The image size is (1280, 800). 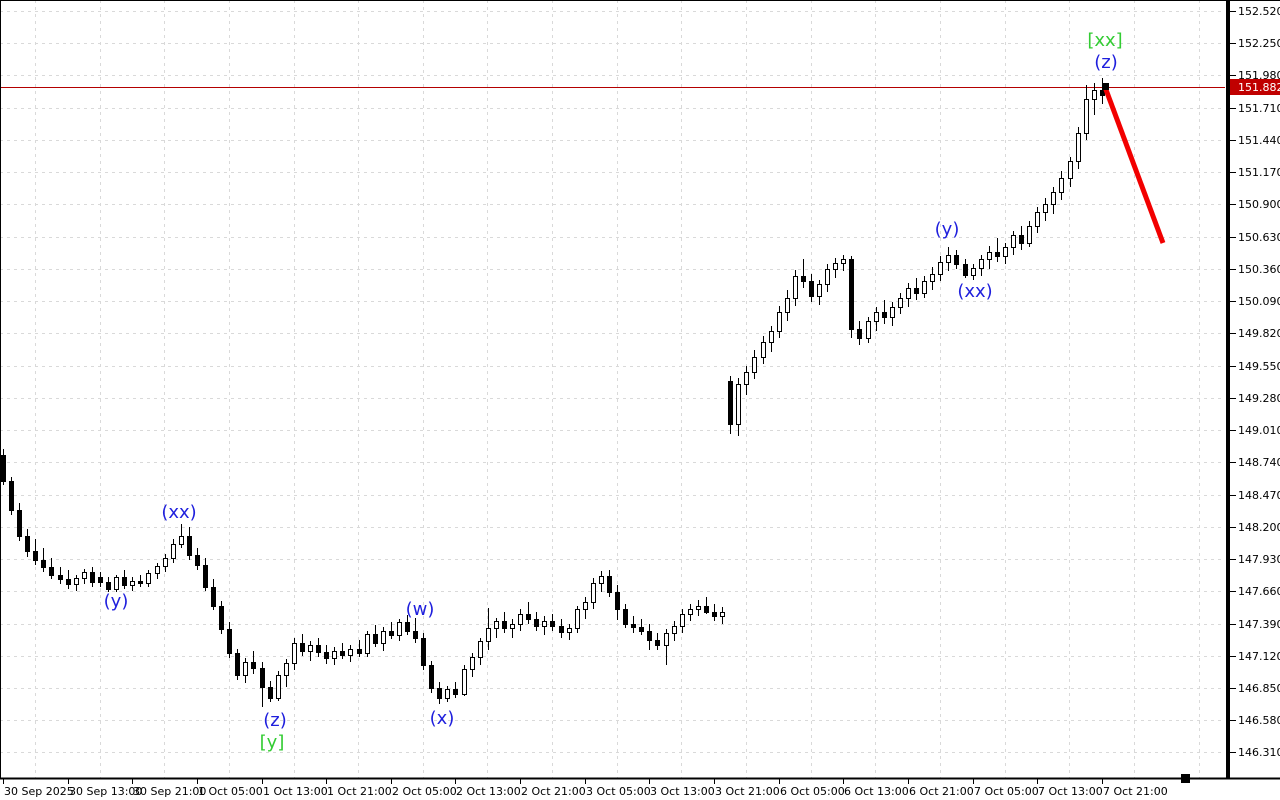 I want to click on time-tick-label: 30 Sep 13:00, so click(x=105, y=791).